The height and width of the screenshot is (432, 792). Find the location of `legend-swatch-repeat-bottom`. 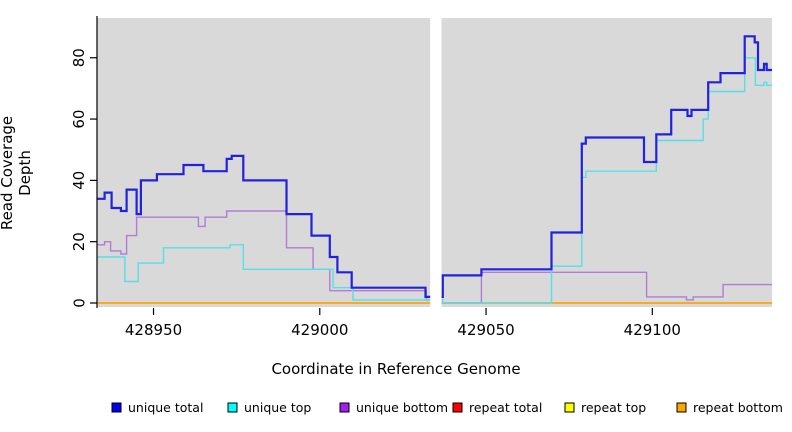

legend-swatch-repeat-bottom is located at coordinates (681, 407).